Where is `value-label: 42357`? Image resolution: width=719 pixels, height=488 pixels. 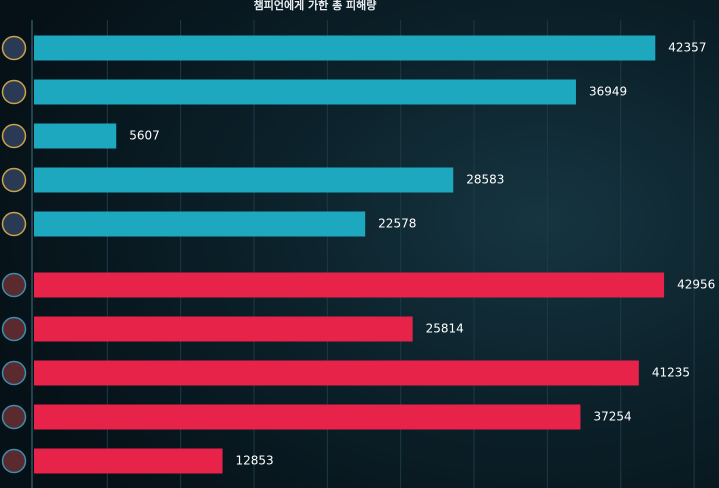
value-label: 42357 is located at coordinates (687, 48).